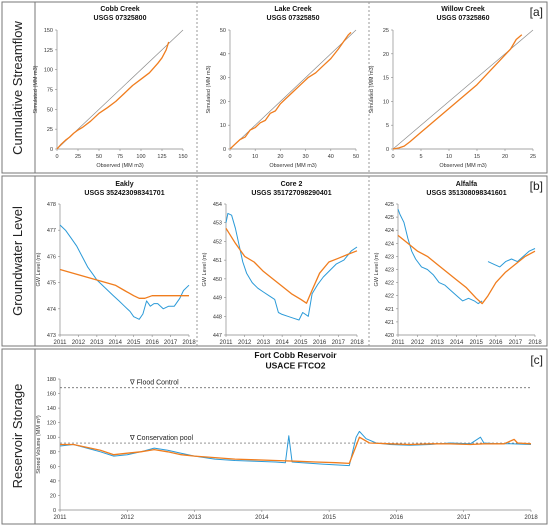 The width and height of the screenshot is (550, 527). Describe the element at coordinates (120, 157) in the screenshot. I see `x-tick-label: 75` at that location.